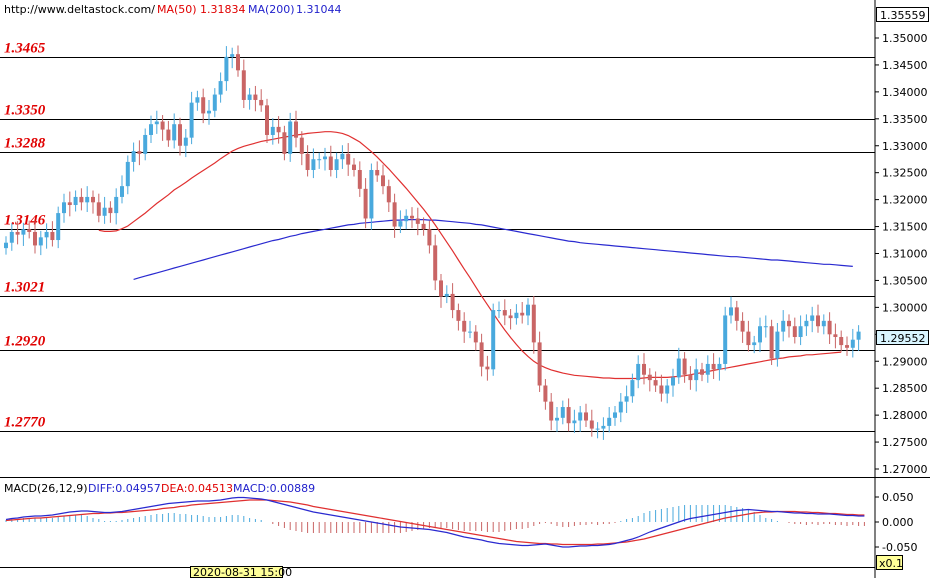  Describe the element at coordinates (889, 562) in the screenshot. I see `scale-box` at that location.